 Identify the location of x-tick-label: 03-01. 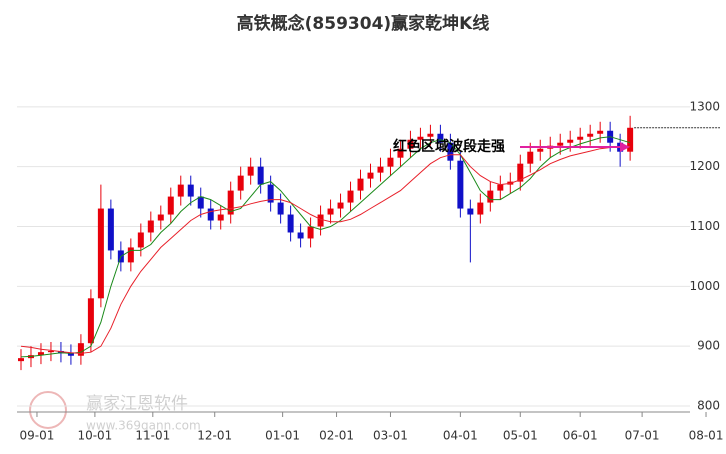
(390, 436).